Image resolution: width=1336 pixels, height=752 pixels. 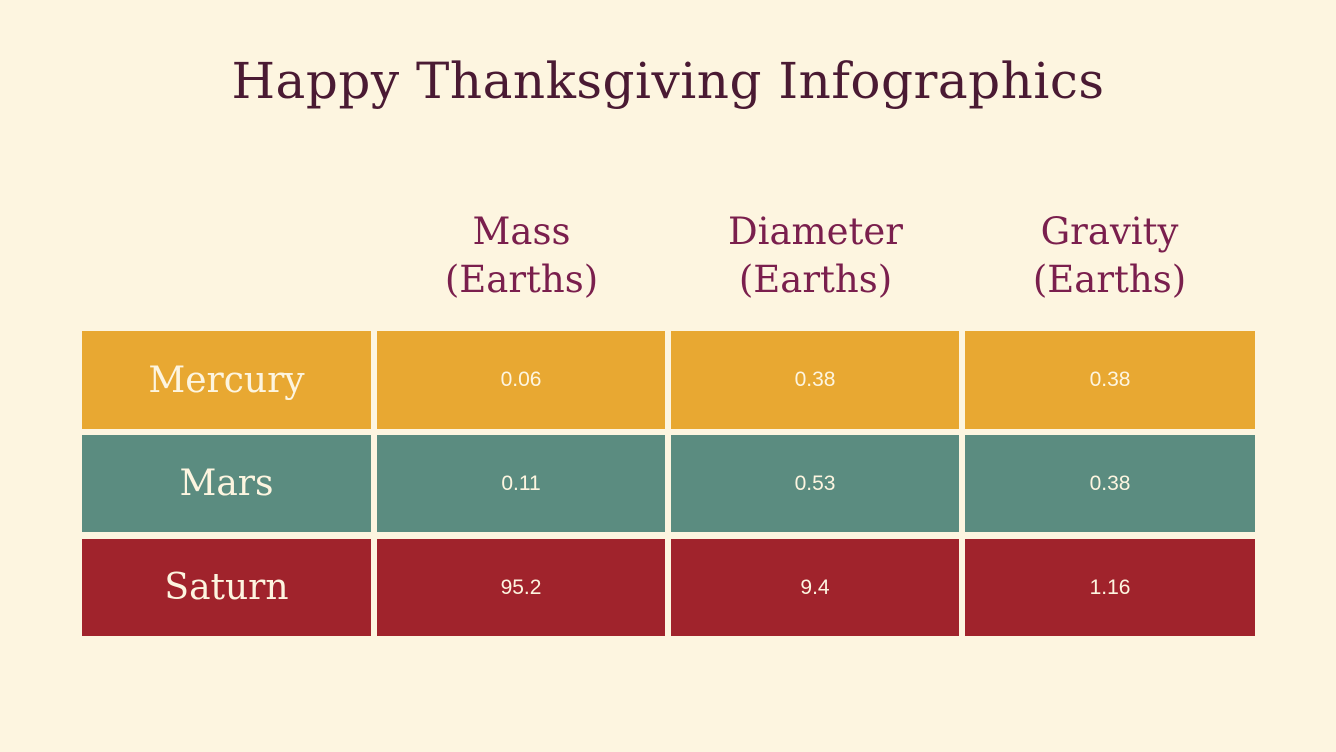 What do you see at coordinates (815, 380) in the screenshot?
I see `cell-mercury-diameter: 0.38` at bounding box center [815, 380].